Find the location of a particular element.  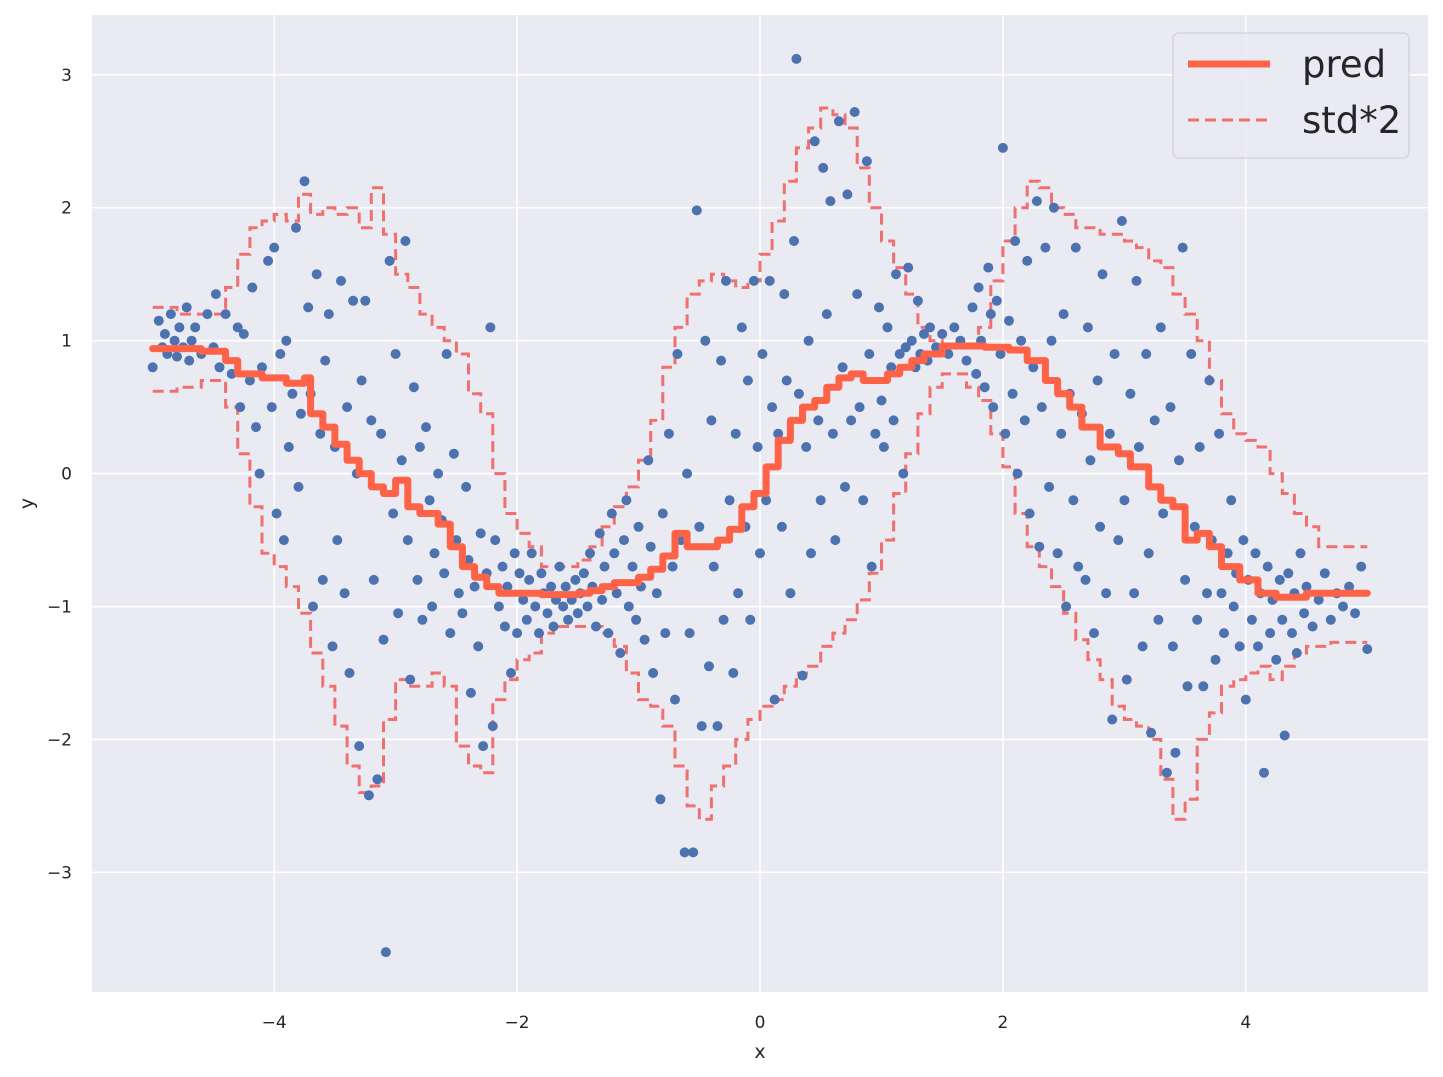

y-tick-label: 3 is located at coordinates (66, 76).